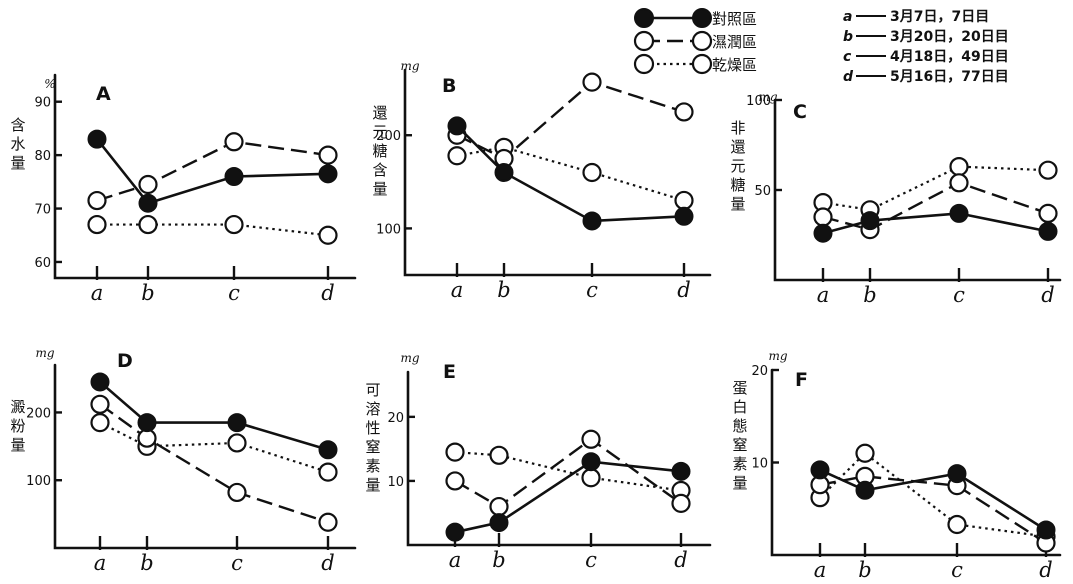  What do you see at coordinates (328, 235) in the screenshot?
I see `point-A-dry-d` at bounding box center [328, 235].